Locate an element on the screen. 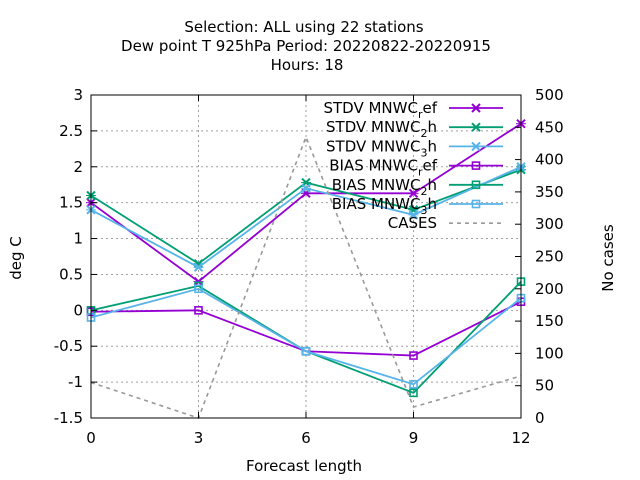 The image size is (640, 480). title-line-1: Selection: ALL using 22 stations is located at coordinates (303, 27).